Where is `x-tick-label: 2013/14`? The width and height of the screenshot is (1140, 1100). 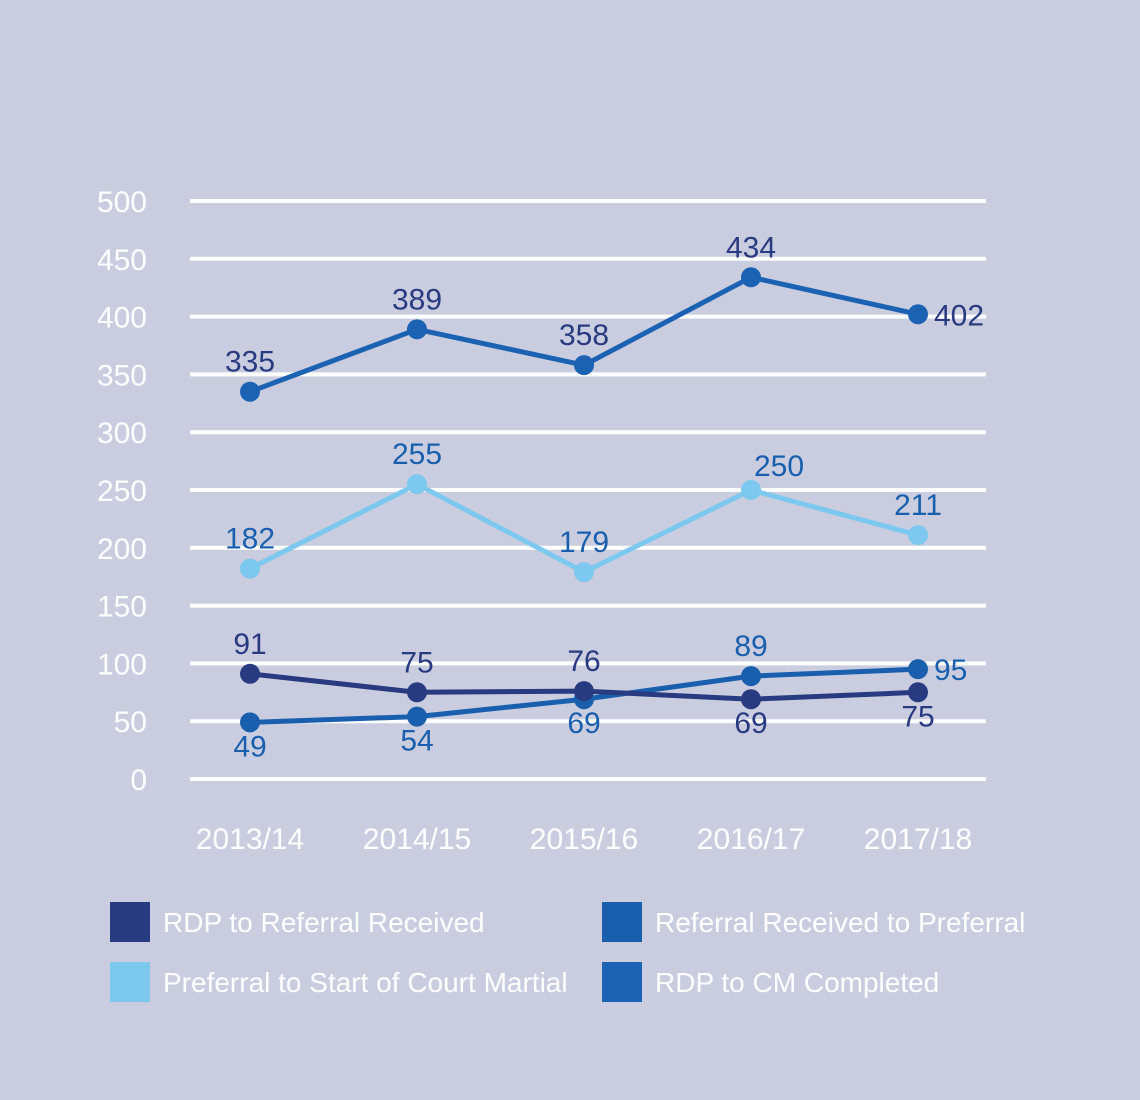
x-tick-label: 2013/14 is located at coordinates (250, 839).